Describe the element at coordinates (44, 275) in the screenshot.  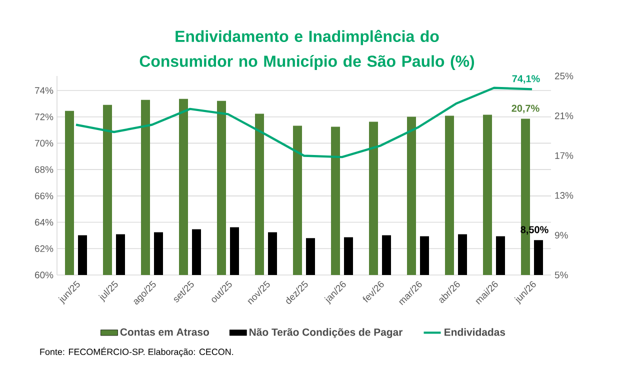
I see `y-tick-label: 60%` at that location.